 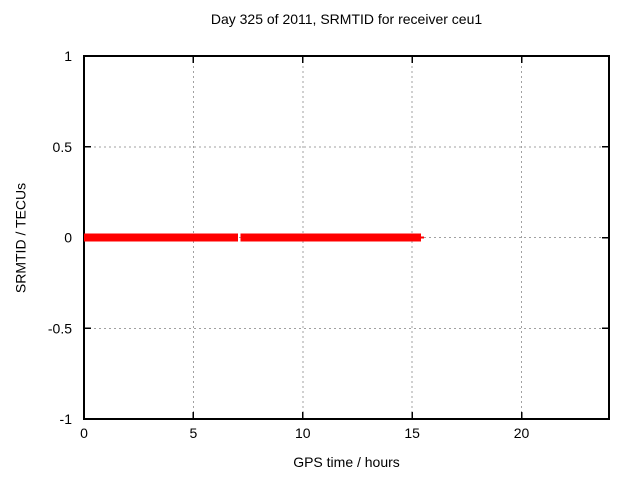 I want to click on y-tick-label: -0.5, so click(x=60, y=328).